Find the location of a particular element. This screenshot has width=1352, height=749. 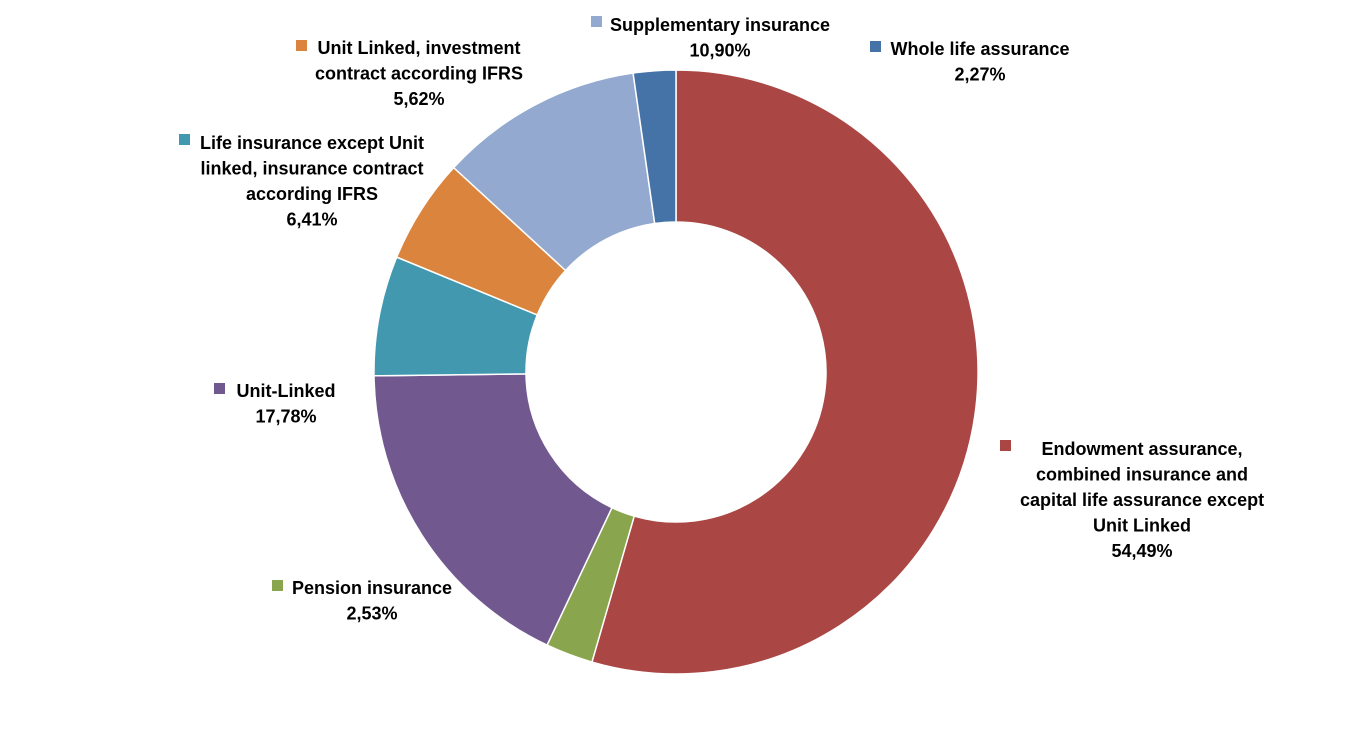

value-label: 2,53% is located at coordinates (371, 614).